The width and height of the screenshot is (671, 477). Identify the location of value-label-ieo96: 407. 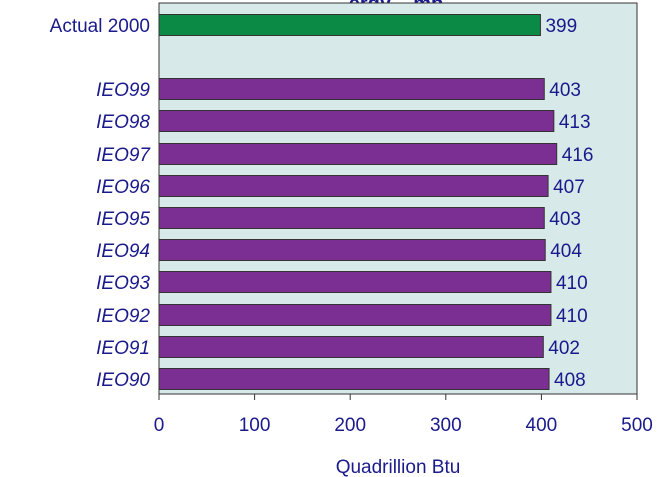
(569, 187).